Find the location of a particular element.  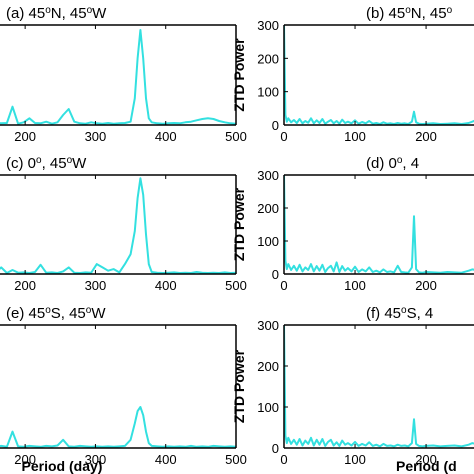

panel-title: (d) 0o, 4 is located at coordinates (392, 164).